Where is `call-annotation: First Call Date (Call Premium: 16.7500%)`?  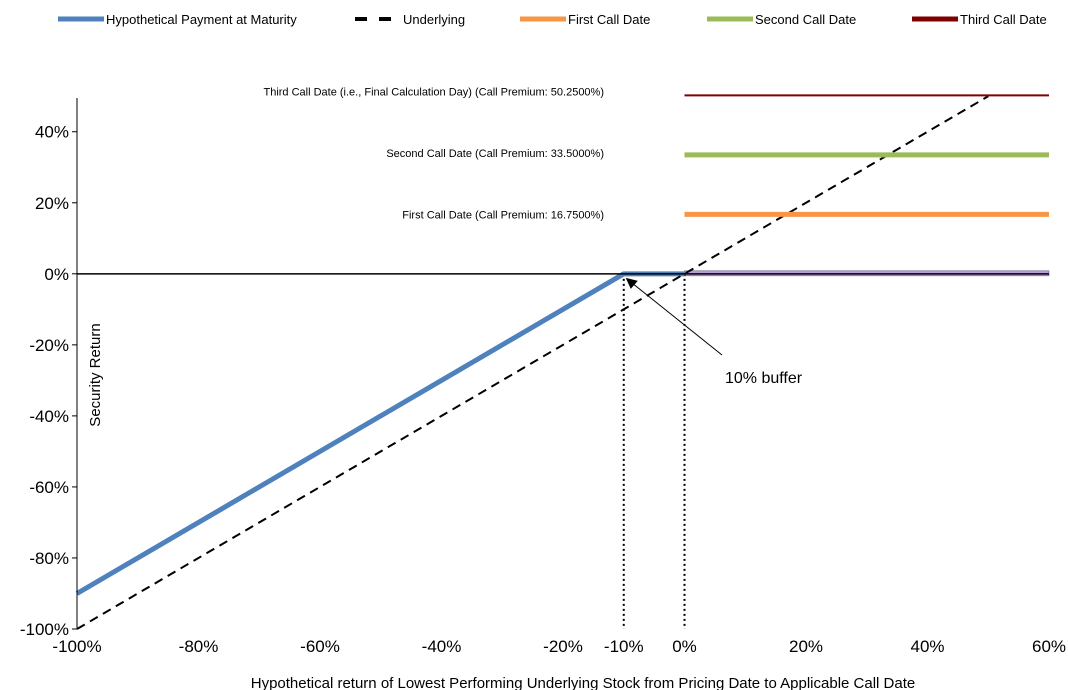 call-annotation: First Call Date (Call Premium: 16.7500%) is located at coordinates (503, 215).